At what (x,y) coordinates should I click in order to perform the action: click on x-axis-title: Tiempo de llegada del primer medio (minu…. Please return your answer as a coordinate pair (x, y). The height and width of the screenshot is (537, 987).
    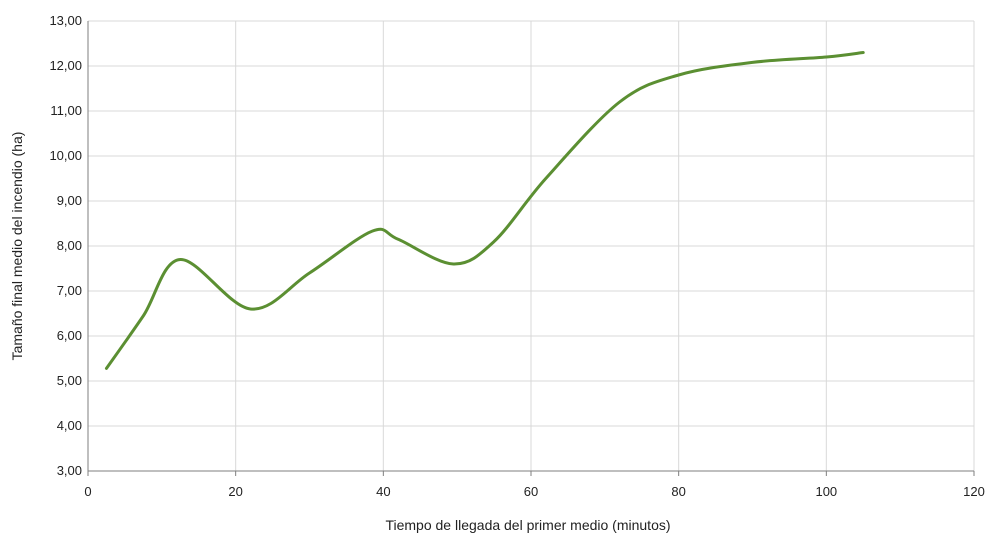
    Looking at the image, I should click on (527, 525).